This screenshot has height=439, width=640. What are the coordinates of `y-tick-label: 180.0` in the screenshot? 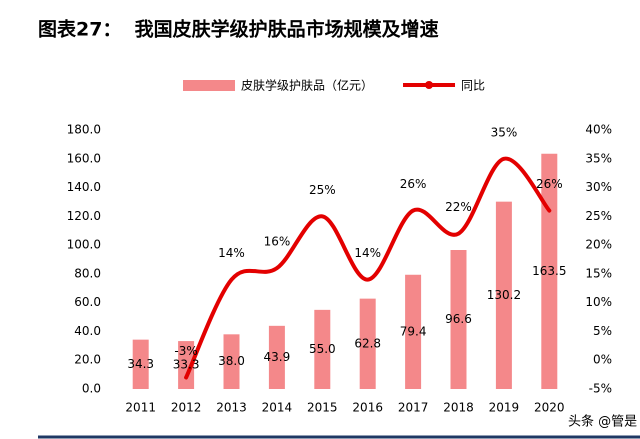 It's located at (84, 130).